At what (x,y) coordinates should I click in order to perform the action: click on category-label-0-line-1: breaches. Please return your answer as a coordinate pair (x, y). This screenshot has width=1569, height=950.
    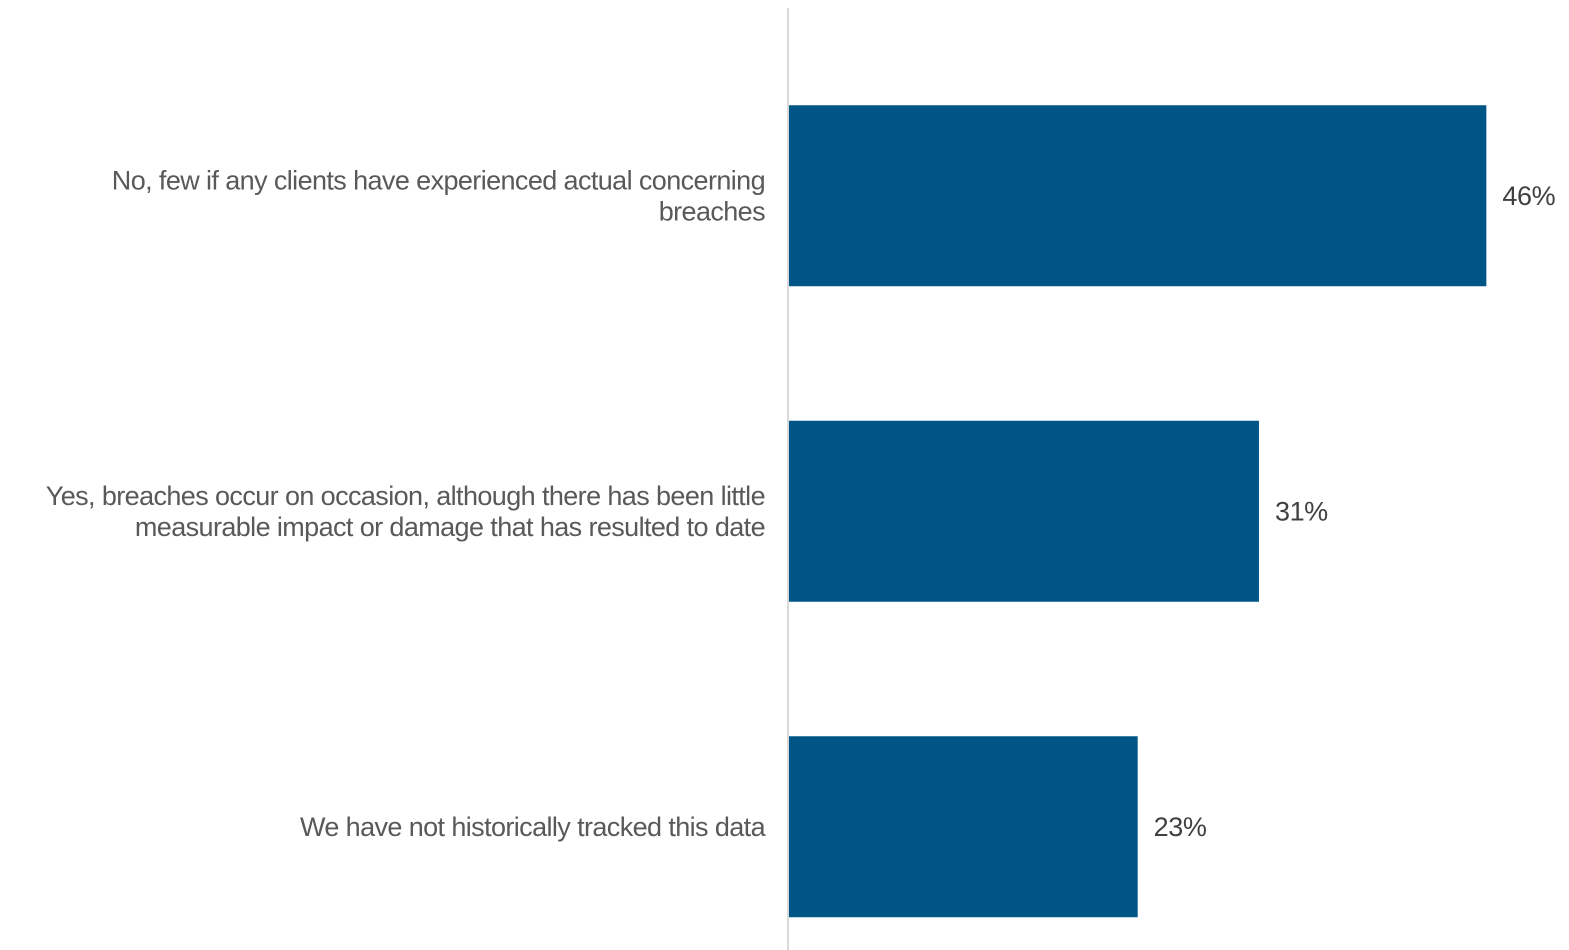
    Looking at the image, I should click on (712, 211).